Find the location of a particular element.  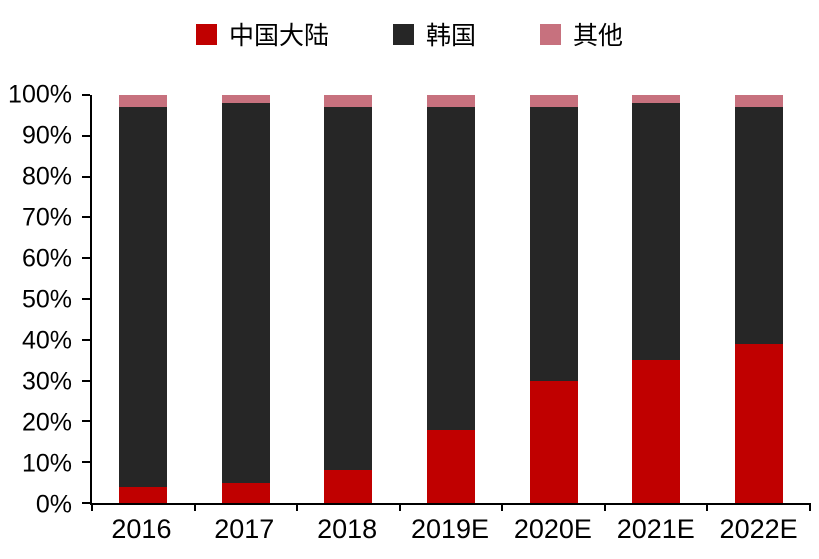

bar-2020E is located at coordinates (553, 299).